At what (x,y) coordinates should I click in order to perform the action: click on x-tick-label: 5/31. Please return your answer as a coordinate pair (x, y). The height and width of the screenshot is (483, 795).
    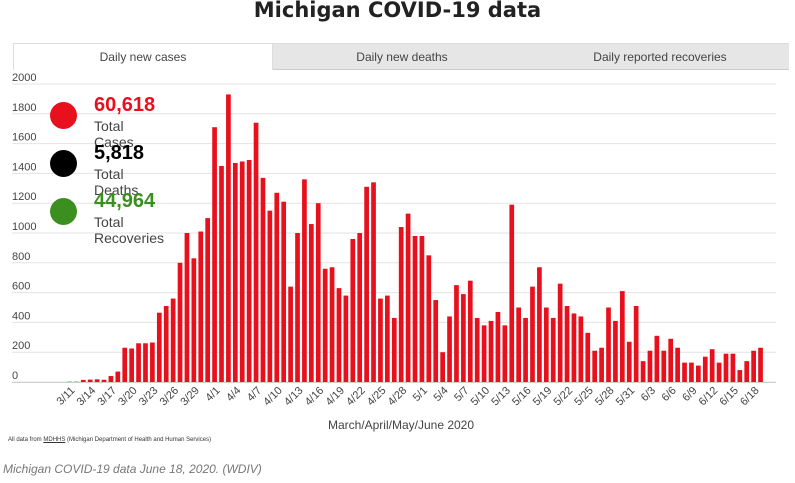
    Looking at the image, I should click on (626, 397).